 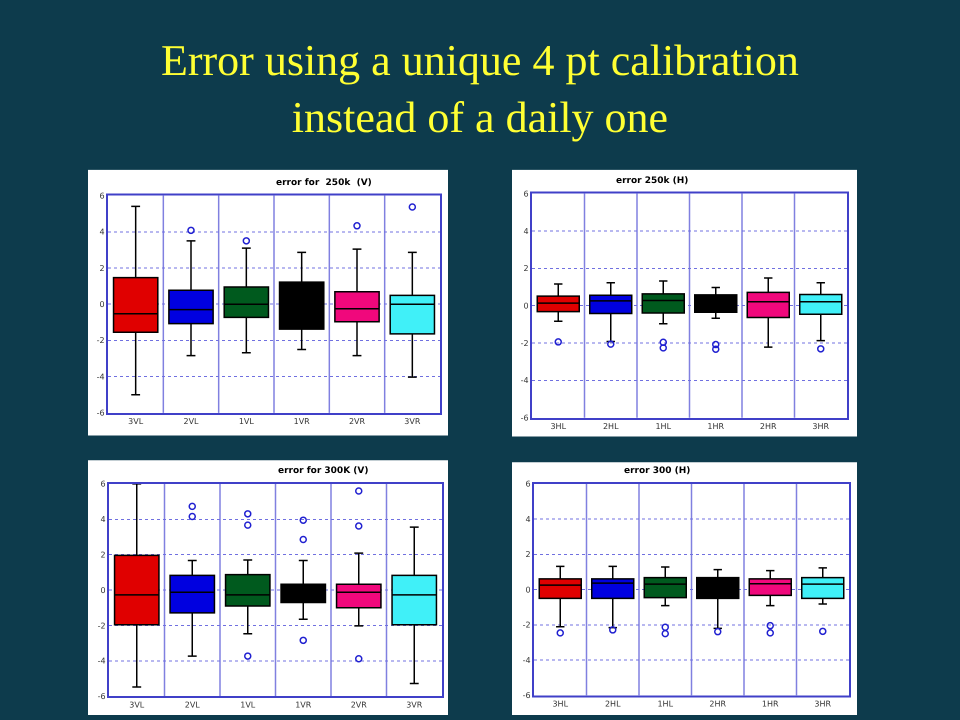 What do you see at coordinates (657, 471) in the screenshot?
I see `chart-title: error 300 (H)` at bounding box center [657, 471].